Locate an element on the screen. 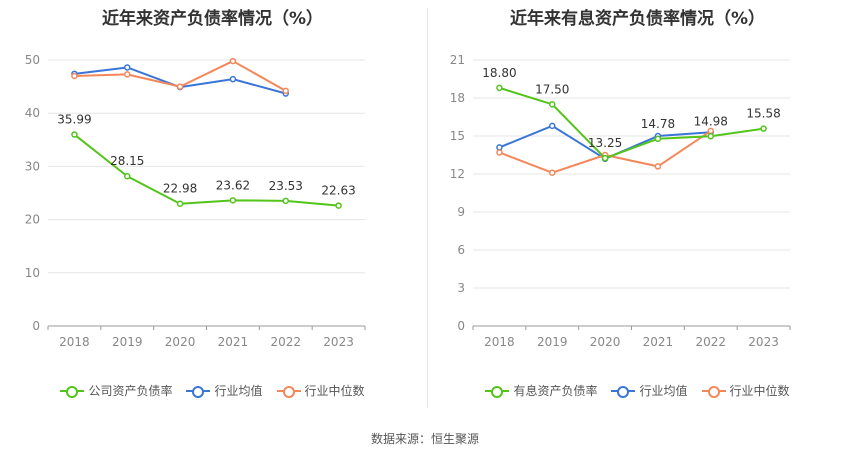 This screenshot has width=850, height=459. chart-legend: 公司资产负债率 行业均值 行业中位数 is located at coordinates (212, 390).